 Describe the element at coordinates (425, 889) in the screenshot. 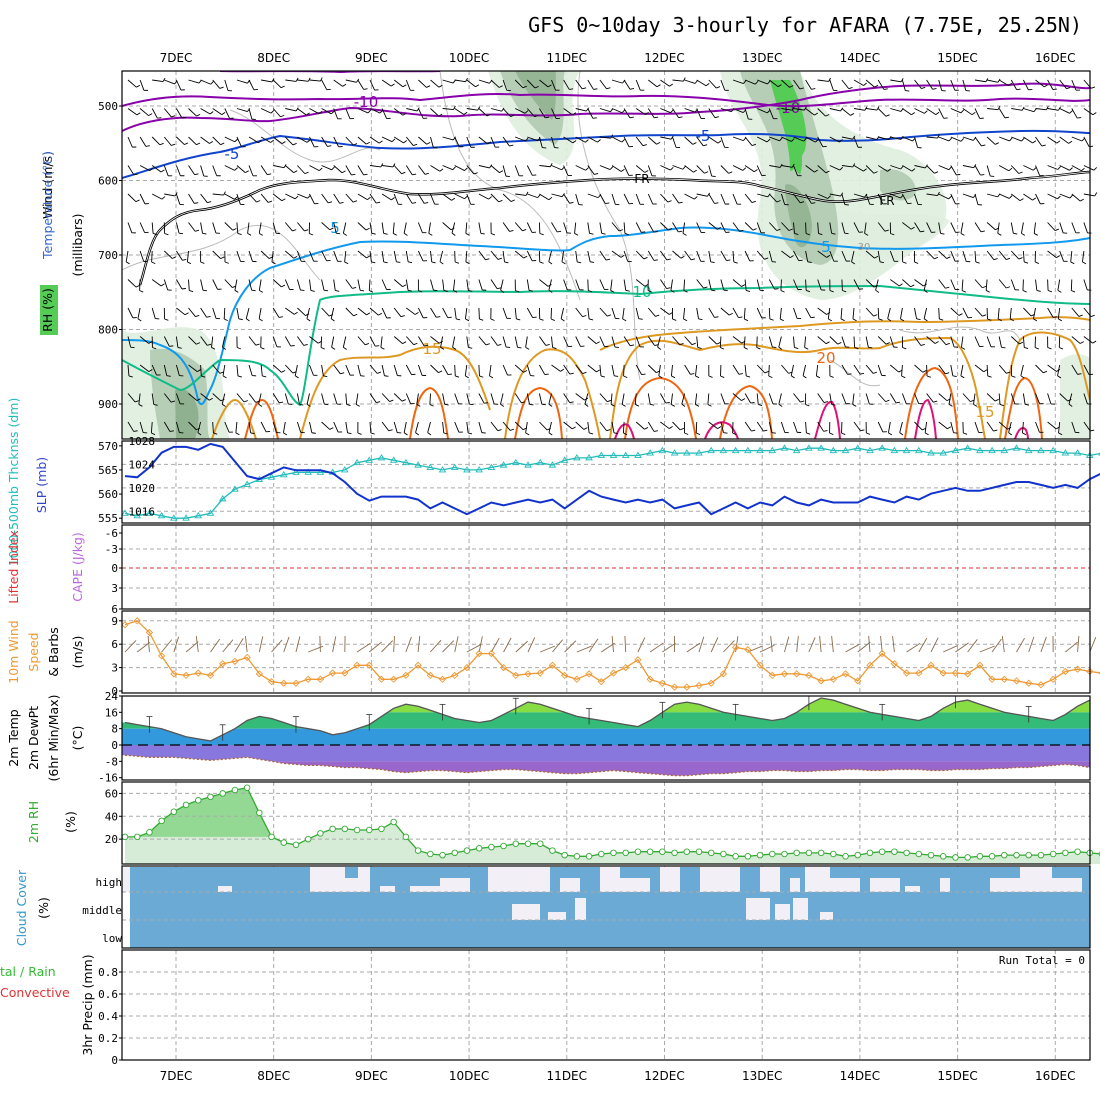

I see `cloud-gap-high` at that location.